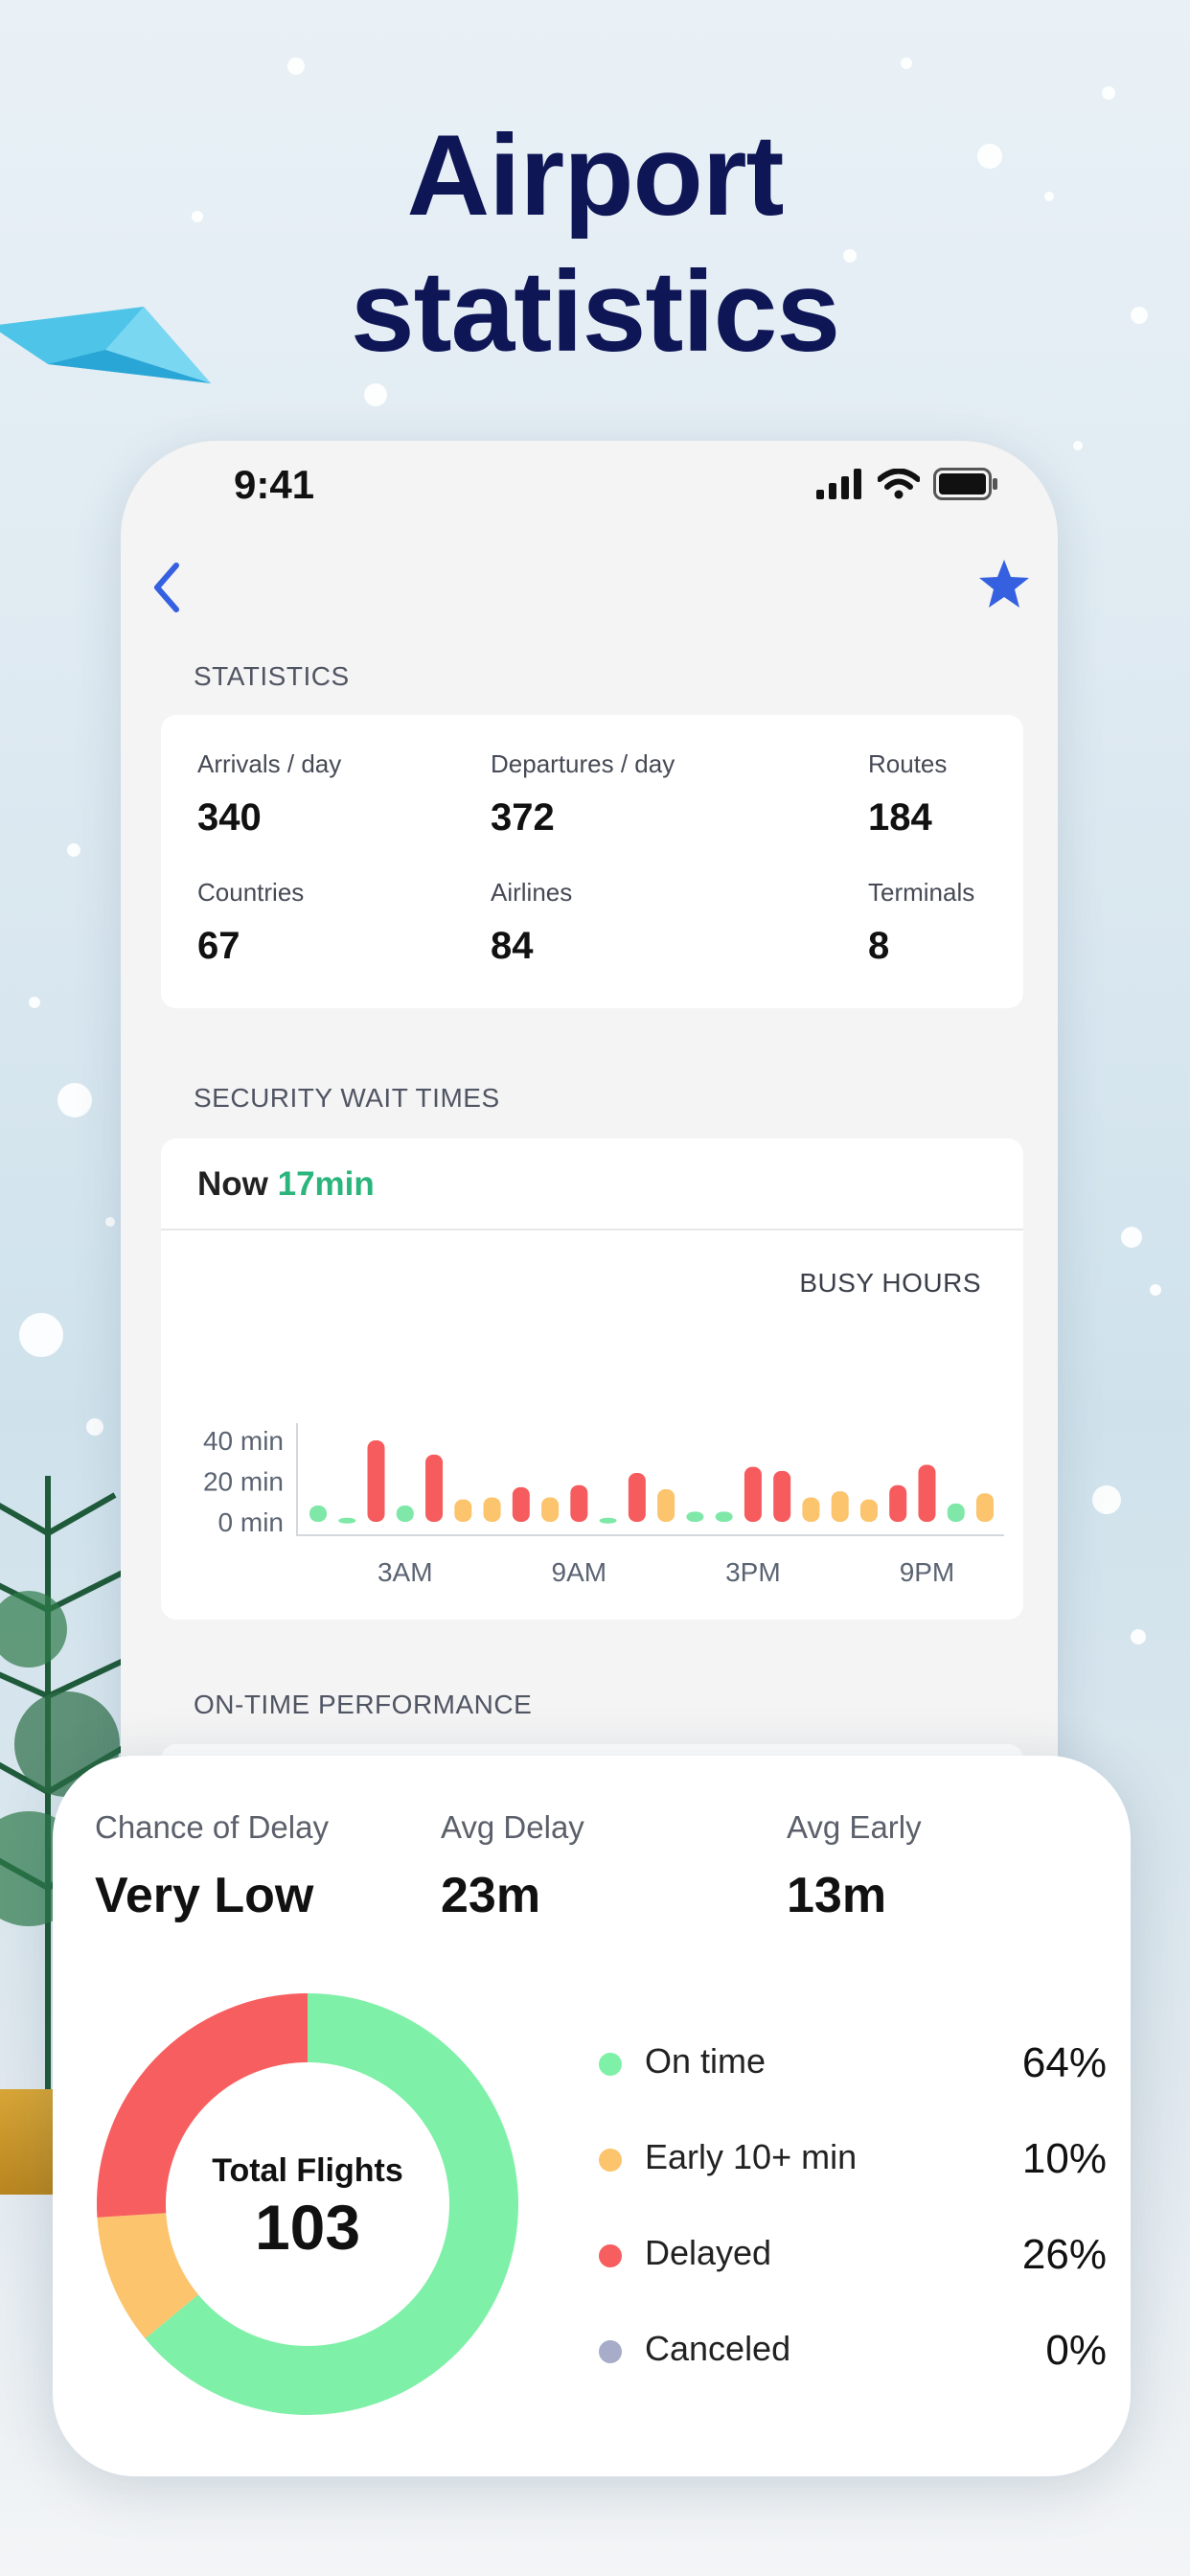  Describe the element at coordinates (921, 892) in the screenshot. I see `stat-label: Terminals` at that location.